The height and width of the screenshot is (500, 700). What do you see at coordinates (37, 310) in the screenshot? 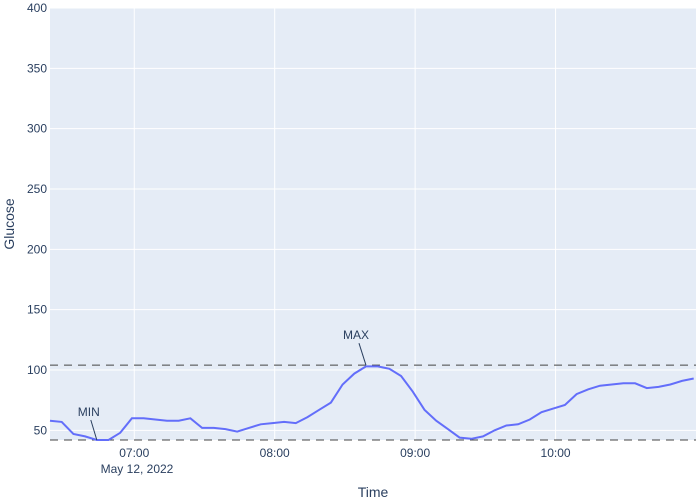
I see `y-tick-label: 150` at bounding box center [37, 310].